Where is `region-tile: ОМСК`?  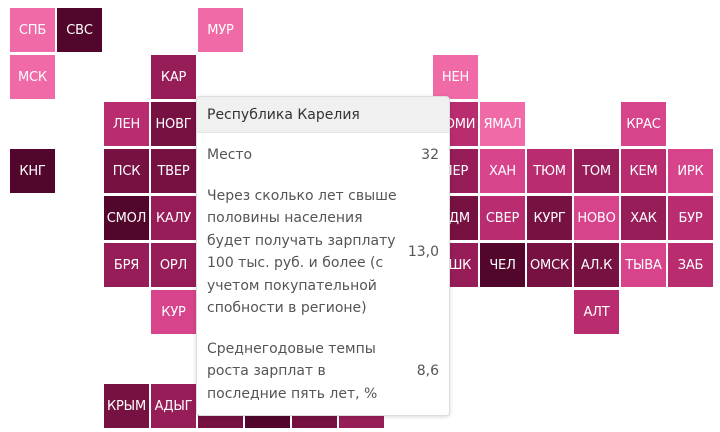
region-tile: ОМСК is located at coordinates (549, 265).